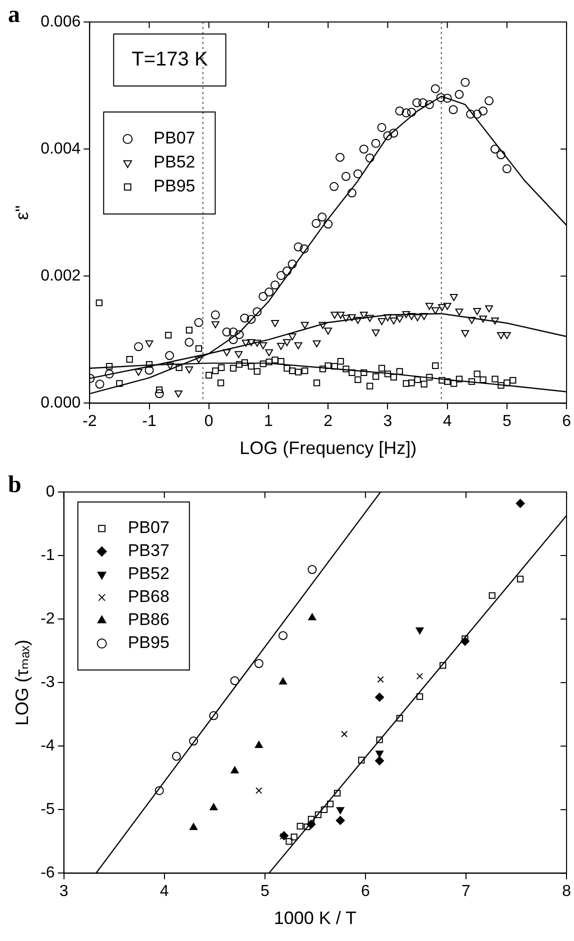 The image size is (574, 941). I want to click on y-tick-label: -5, so click(47, 809).